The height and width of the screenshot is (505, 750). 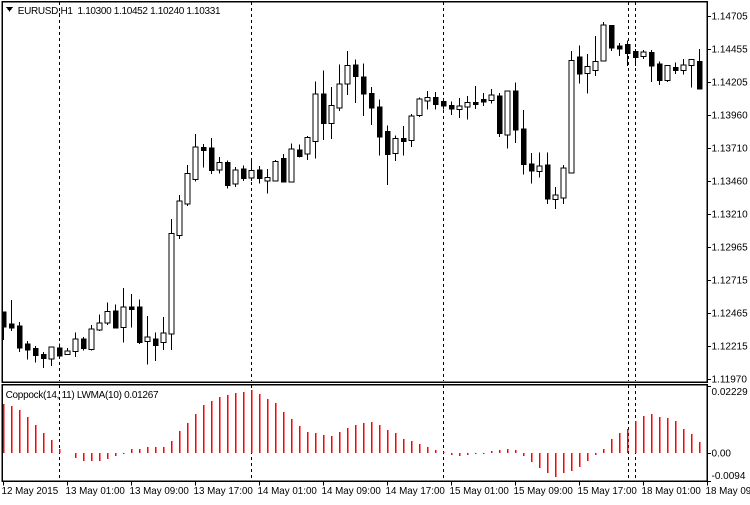 What do you see at coordinates (160, 491) in the screenshot?
I see `svg-text: 13 May 09:00` at bounding box center [160, 491].